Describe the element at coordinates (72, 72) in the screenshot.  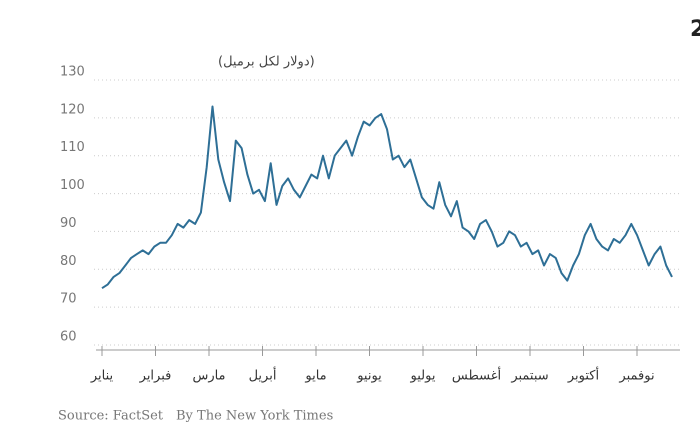
I see `y-tick-label: 130` at that location.